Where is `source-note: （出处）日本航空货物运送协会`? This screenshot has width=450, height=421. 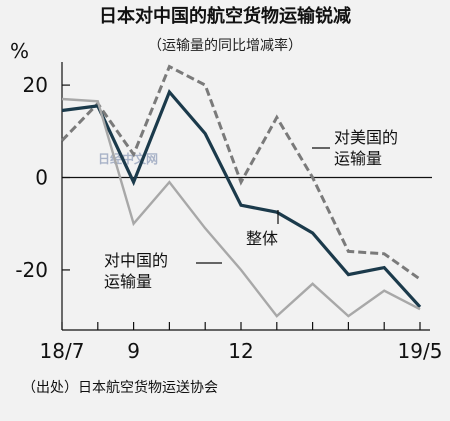 source-note: （出处）日本航空货物运送协会 is located at coordinates (120, 387).